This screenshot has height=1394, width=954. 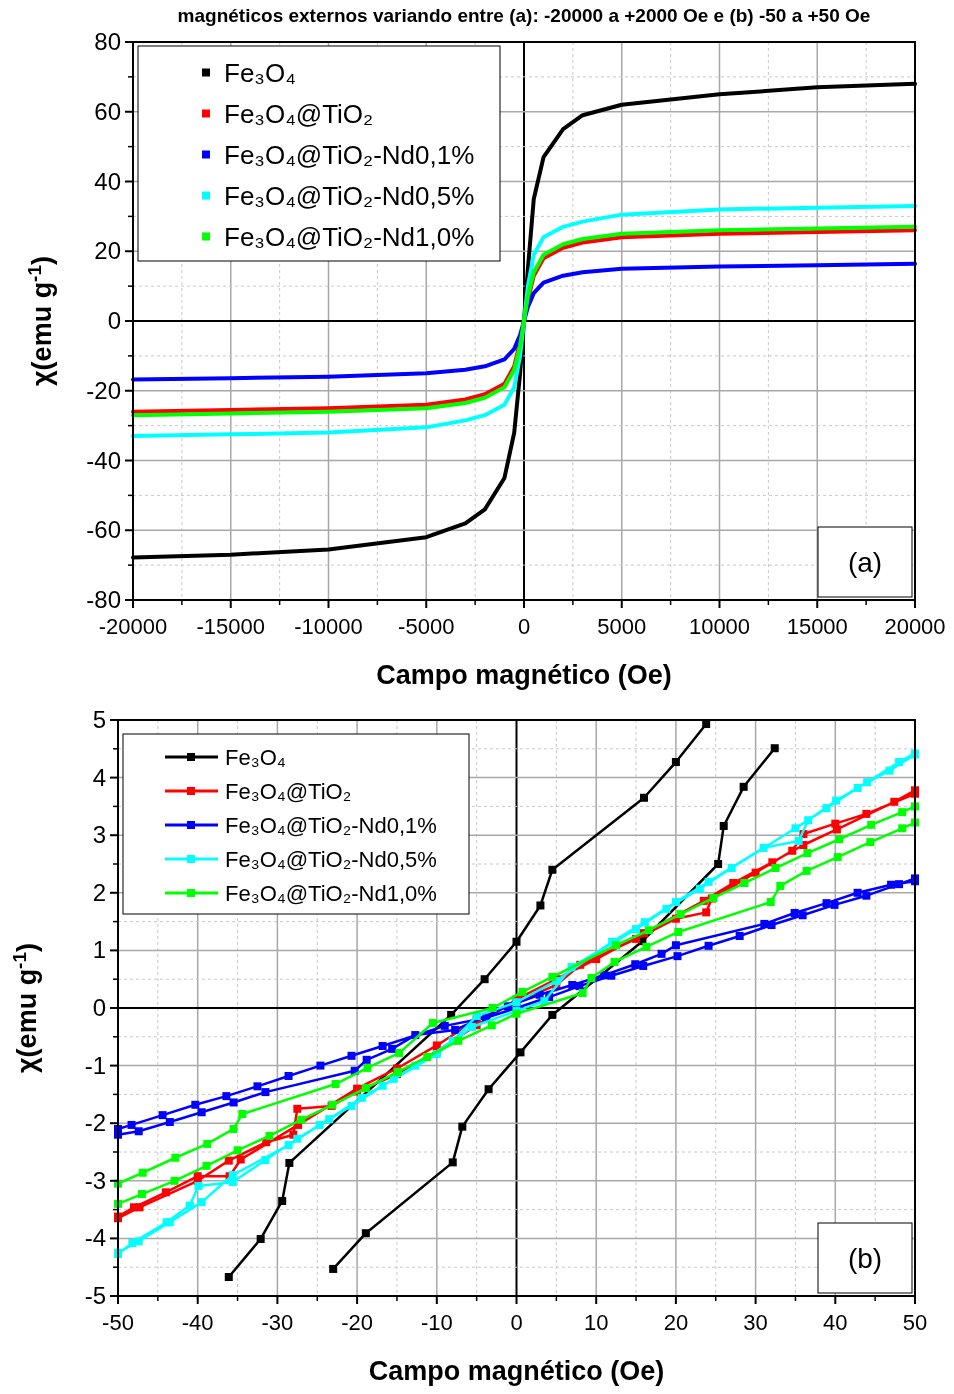 What do you see at coordinates (915, 1322) in the screenshot?
I see `x-tick-label: 50` at bounding box center [915, 1322].